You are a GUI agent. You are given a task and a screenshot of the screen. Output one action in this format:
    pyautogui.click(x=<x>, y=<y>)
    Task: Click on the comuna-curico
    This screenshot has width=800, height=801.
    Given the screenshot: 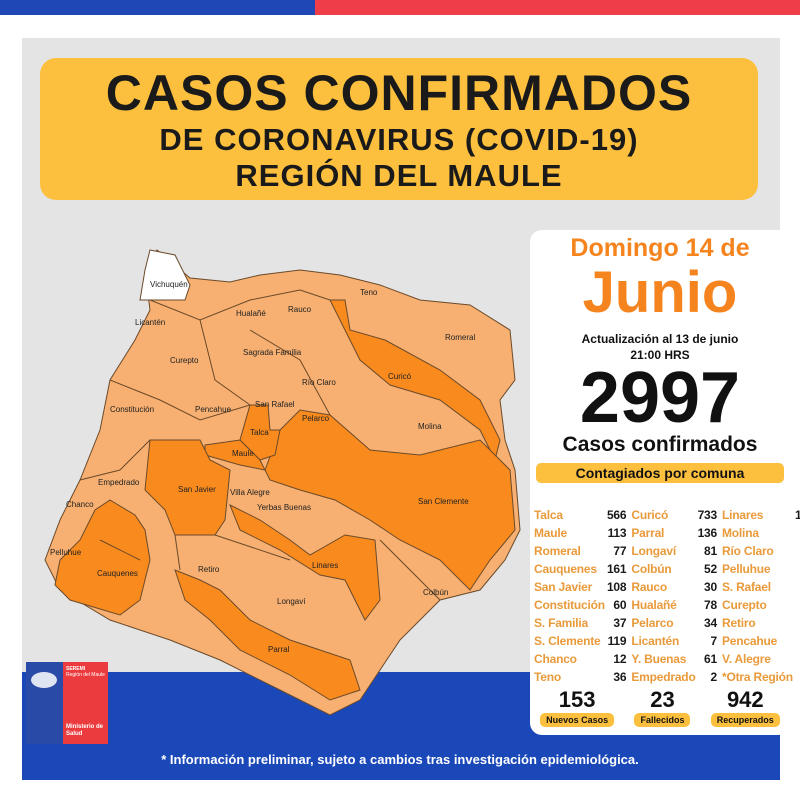 What is the action you would take?
    pyautogui.click(x=415, y=380)
    